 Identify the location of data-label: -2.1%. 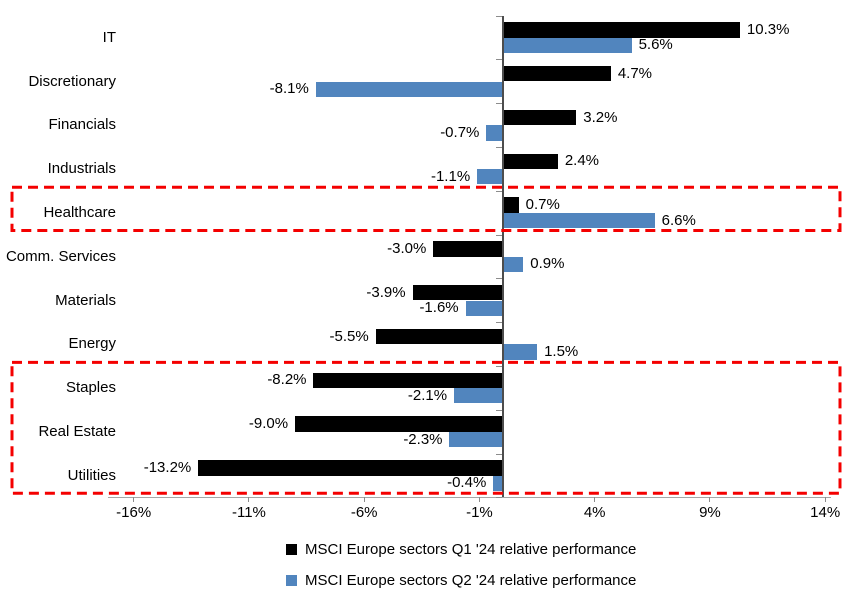
(427, 395).